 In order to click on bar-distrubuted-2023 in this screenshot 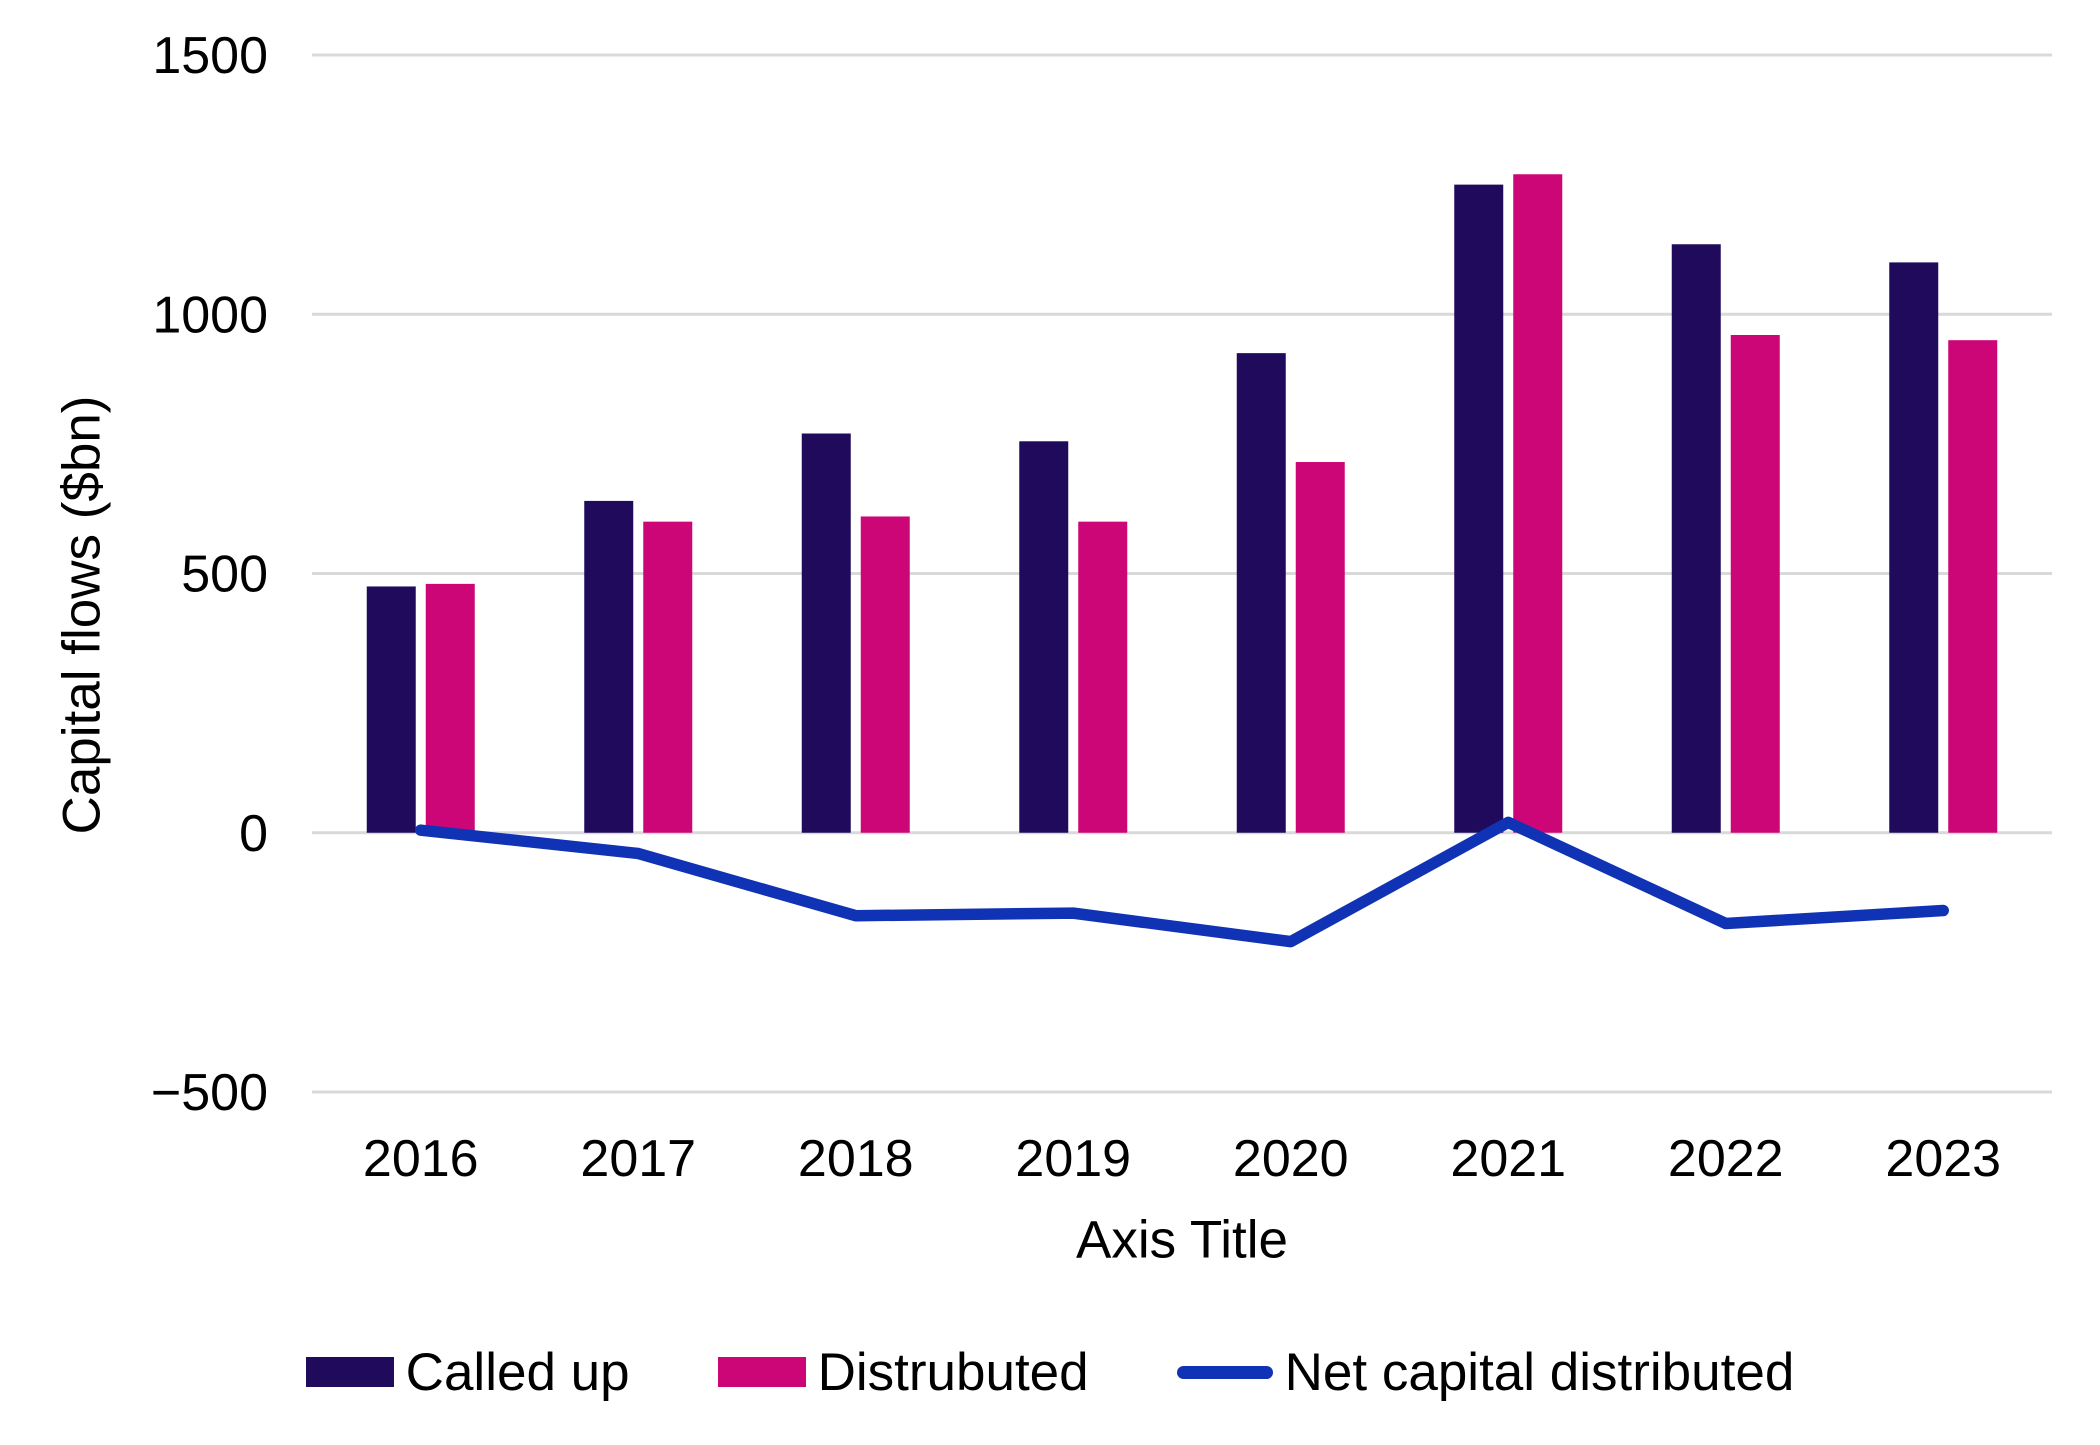, I will do `click(1973, 586)`.